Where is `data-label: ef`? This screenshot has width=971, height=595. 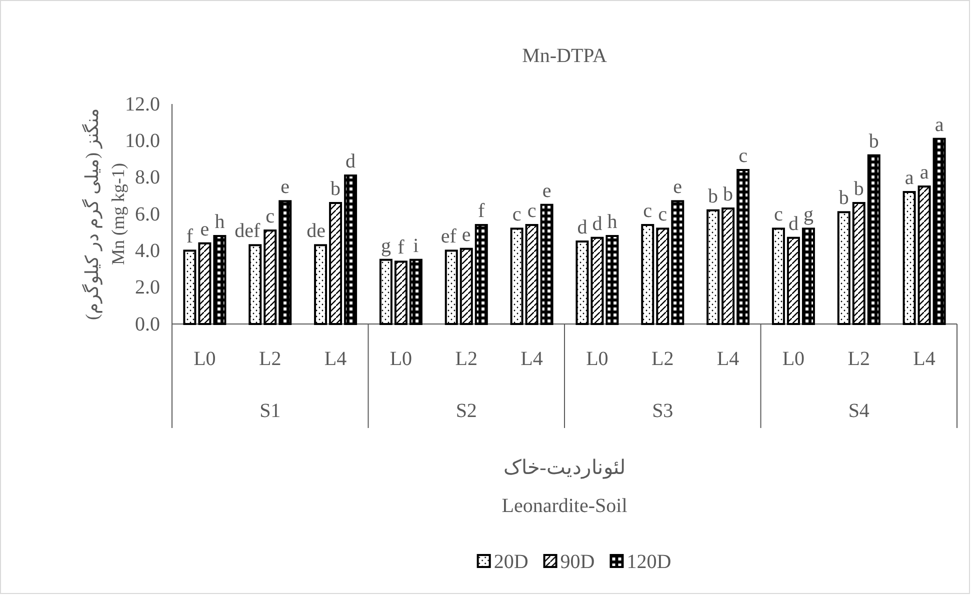 data-label: ef is located at coordinates (448, 237).